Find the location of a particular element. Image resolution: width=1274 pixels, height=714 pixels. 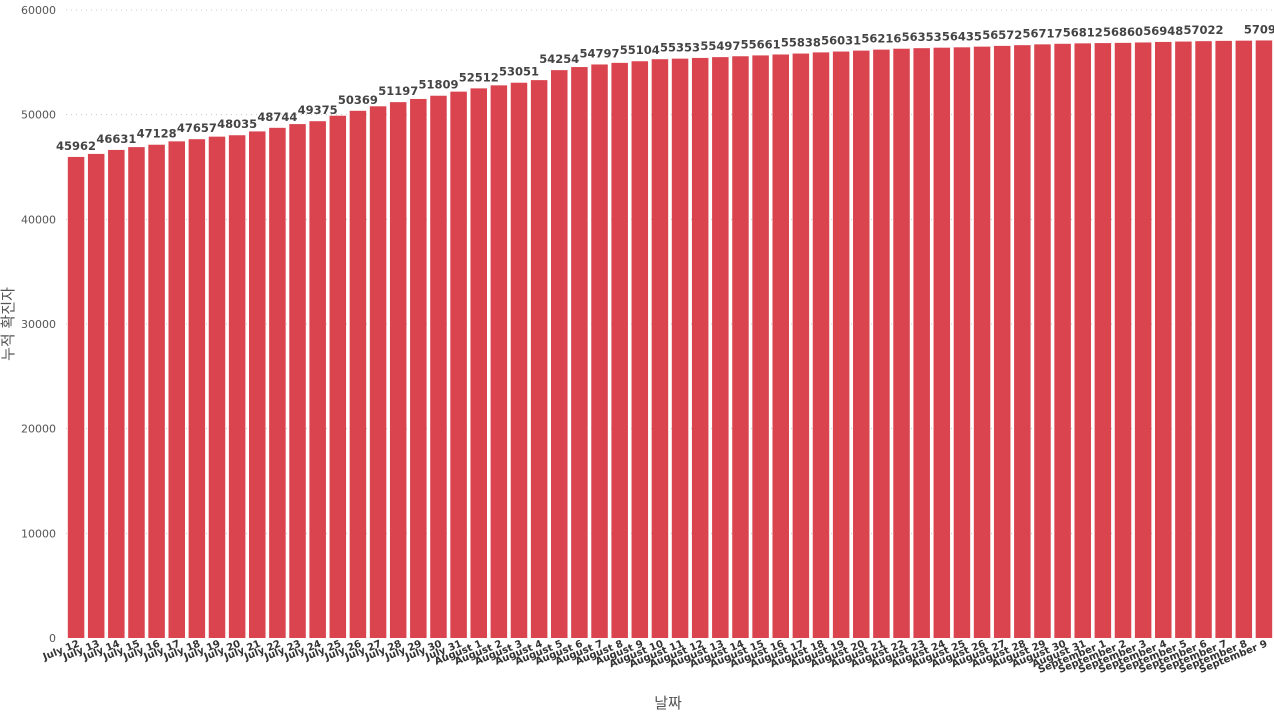

data-label: 47128 is located at coordinates (157, 134).